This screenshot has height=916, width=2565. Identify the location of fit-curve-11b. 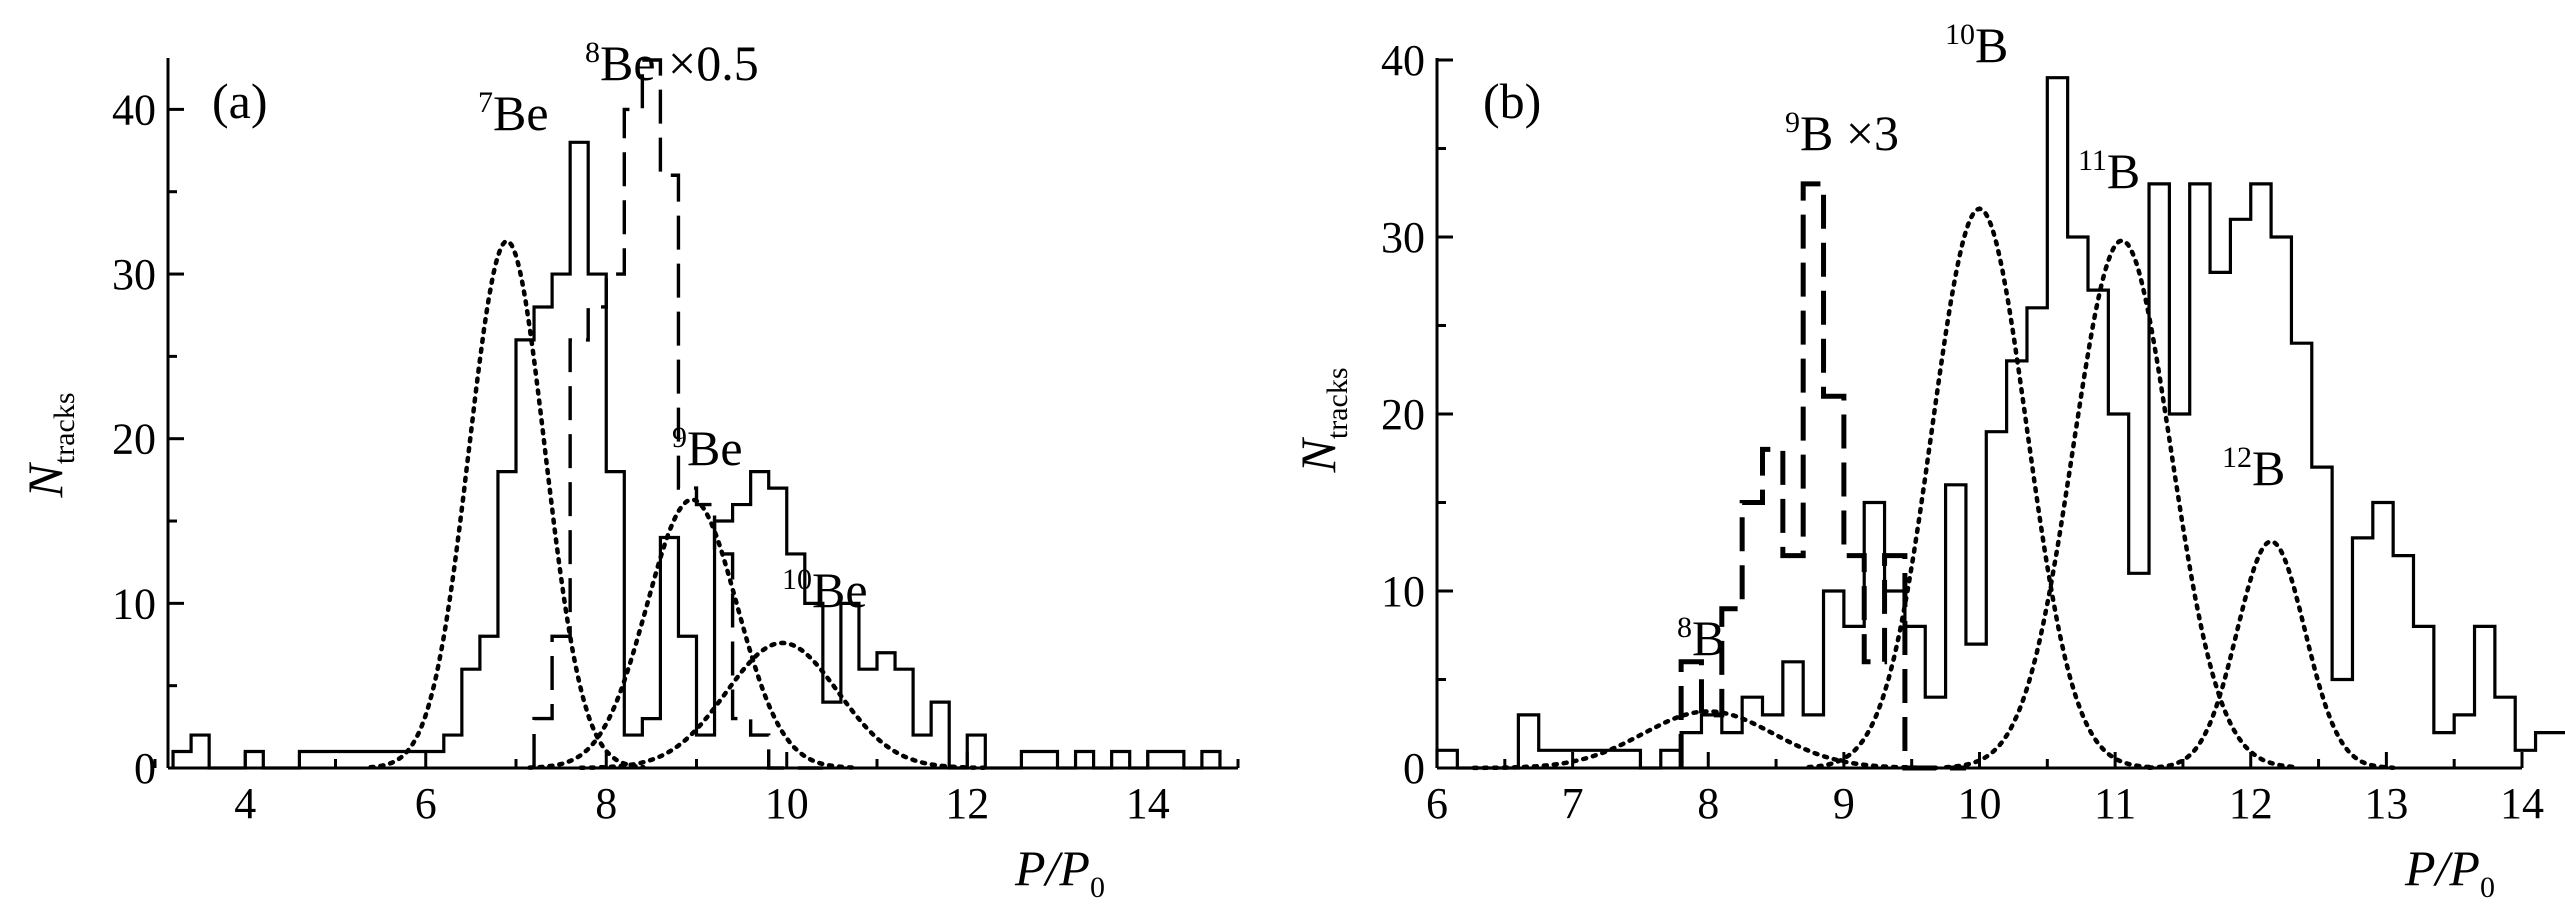
(2121, 504).